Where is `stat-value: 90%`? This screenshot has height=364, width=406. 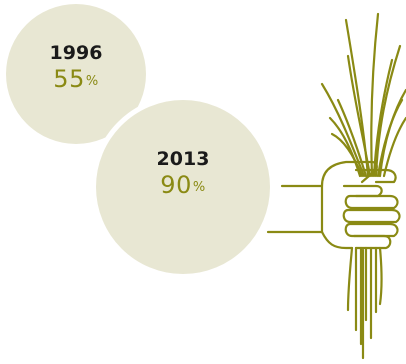 stat-value: 90% is located at coordinates (183, 185).